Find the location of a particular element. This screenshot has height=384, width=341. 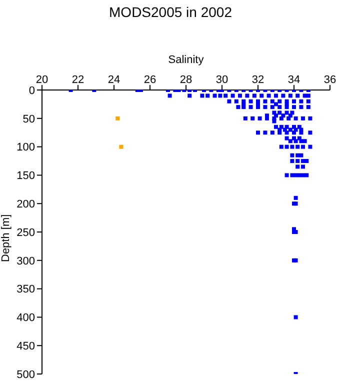

x-tick-label: 30 is located at coordinates (222, 80).